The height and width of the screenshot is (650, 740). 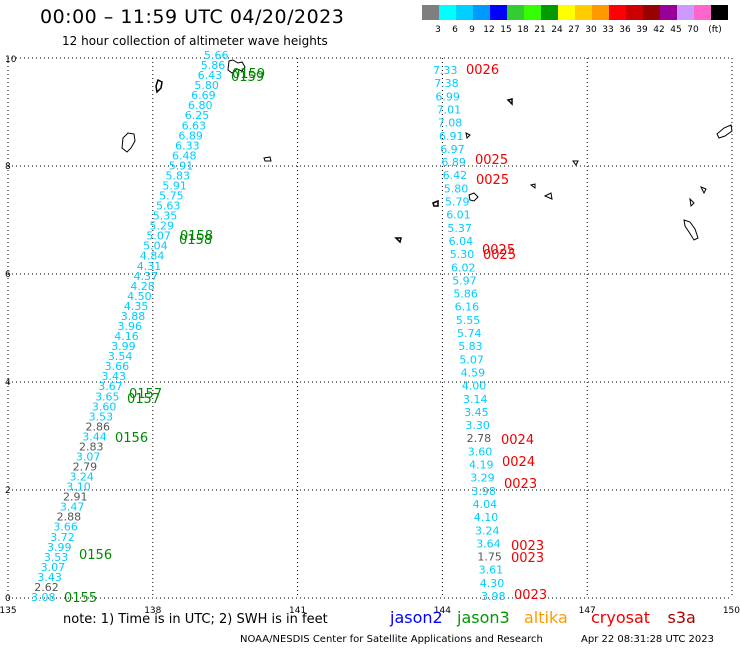 I want to click on wave-height-value: 5.74, so click(x=469, y=333).